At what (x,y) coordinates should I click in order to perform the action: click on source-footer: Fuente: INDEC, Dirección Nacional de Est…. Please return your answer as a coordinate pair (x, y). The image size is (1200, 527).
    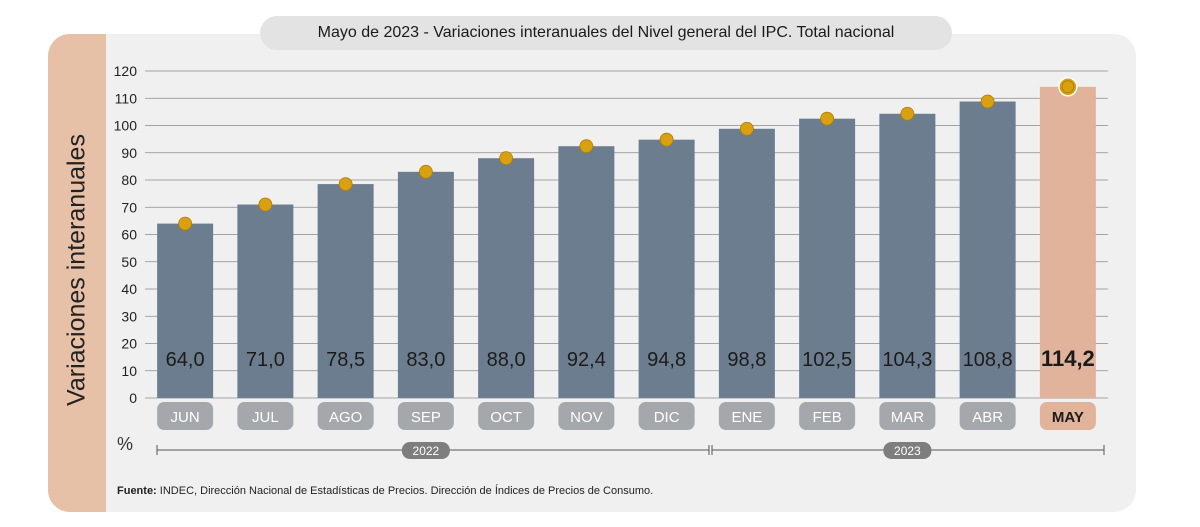
    Looking at the image, I should click on (385, 491).